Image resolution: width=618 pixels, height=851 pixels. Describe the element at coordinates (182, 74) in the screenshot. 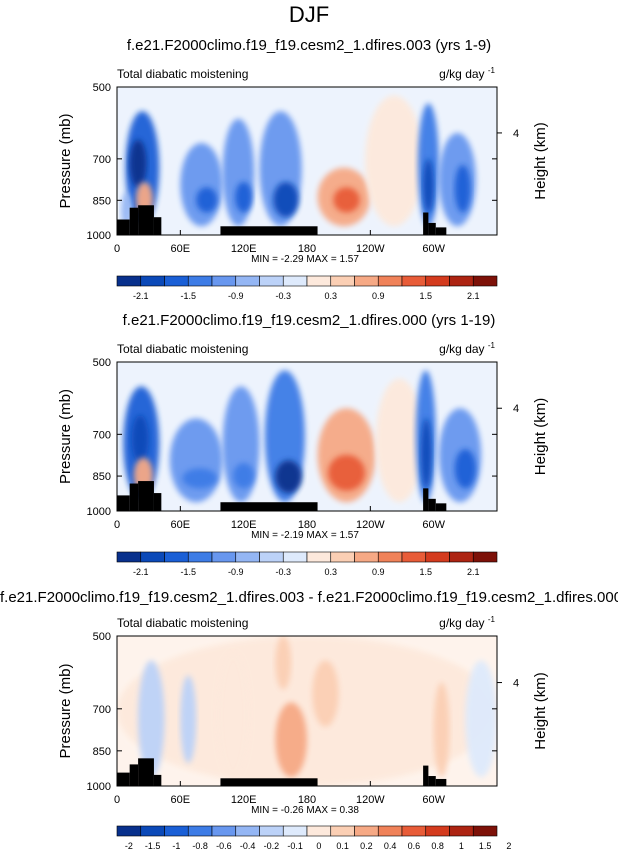

I see `left-label: Total diabatic moistening` at that location.